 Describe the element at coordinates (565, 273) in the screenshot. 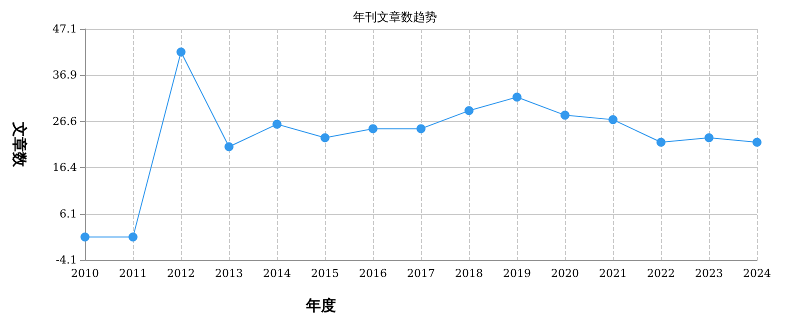

I see `x-tick-label: 2020` at that location.